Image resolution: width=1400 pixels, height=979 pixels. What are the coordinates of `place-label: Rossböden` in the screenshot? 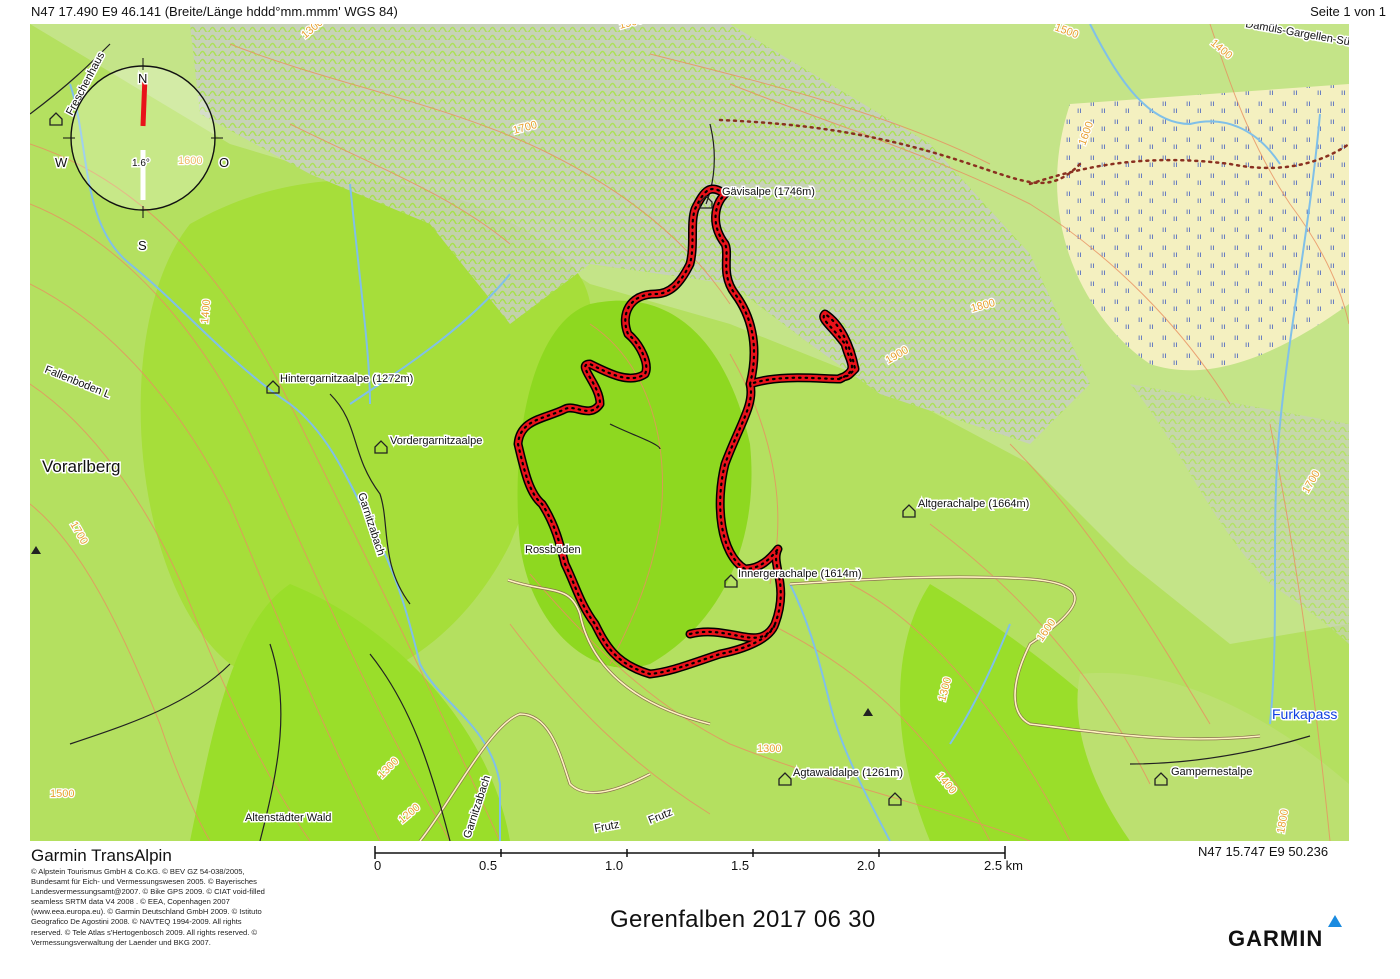 It's located at (553, 550).